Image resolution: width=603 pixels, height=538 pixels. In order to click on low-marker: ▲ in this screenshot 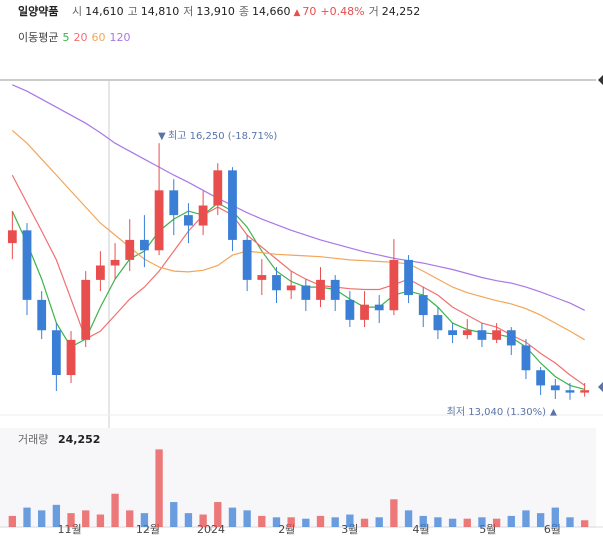, I will do `click(553, 413)`.